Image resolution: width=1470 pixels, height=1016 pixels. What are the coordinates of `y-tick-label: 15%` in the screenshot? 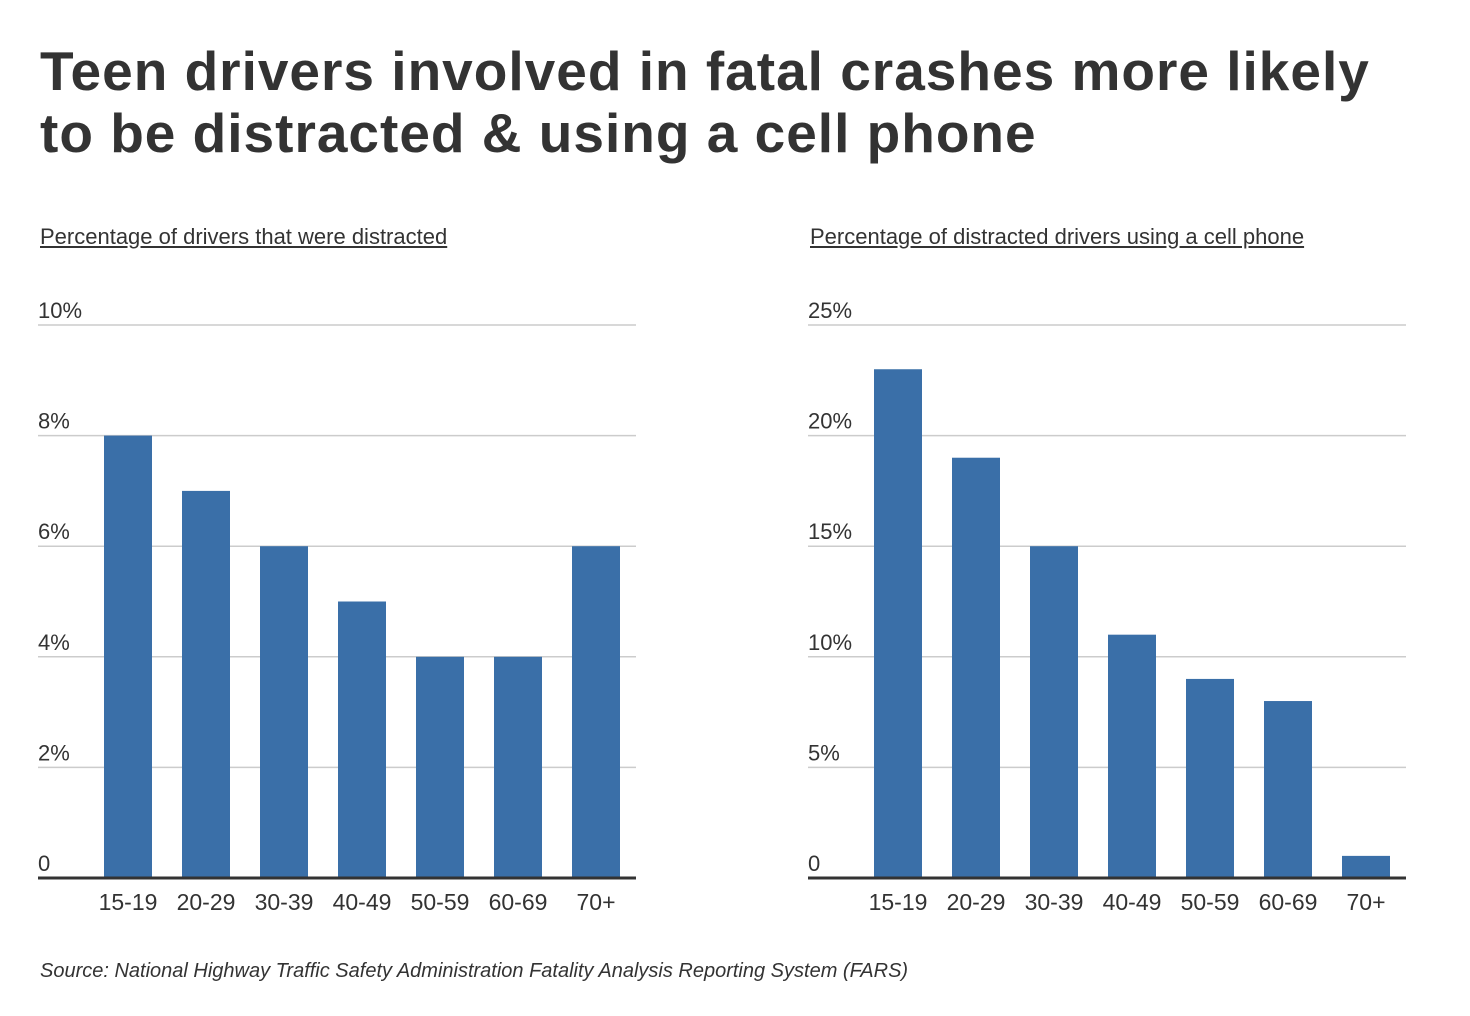 It's located at (830, 531).